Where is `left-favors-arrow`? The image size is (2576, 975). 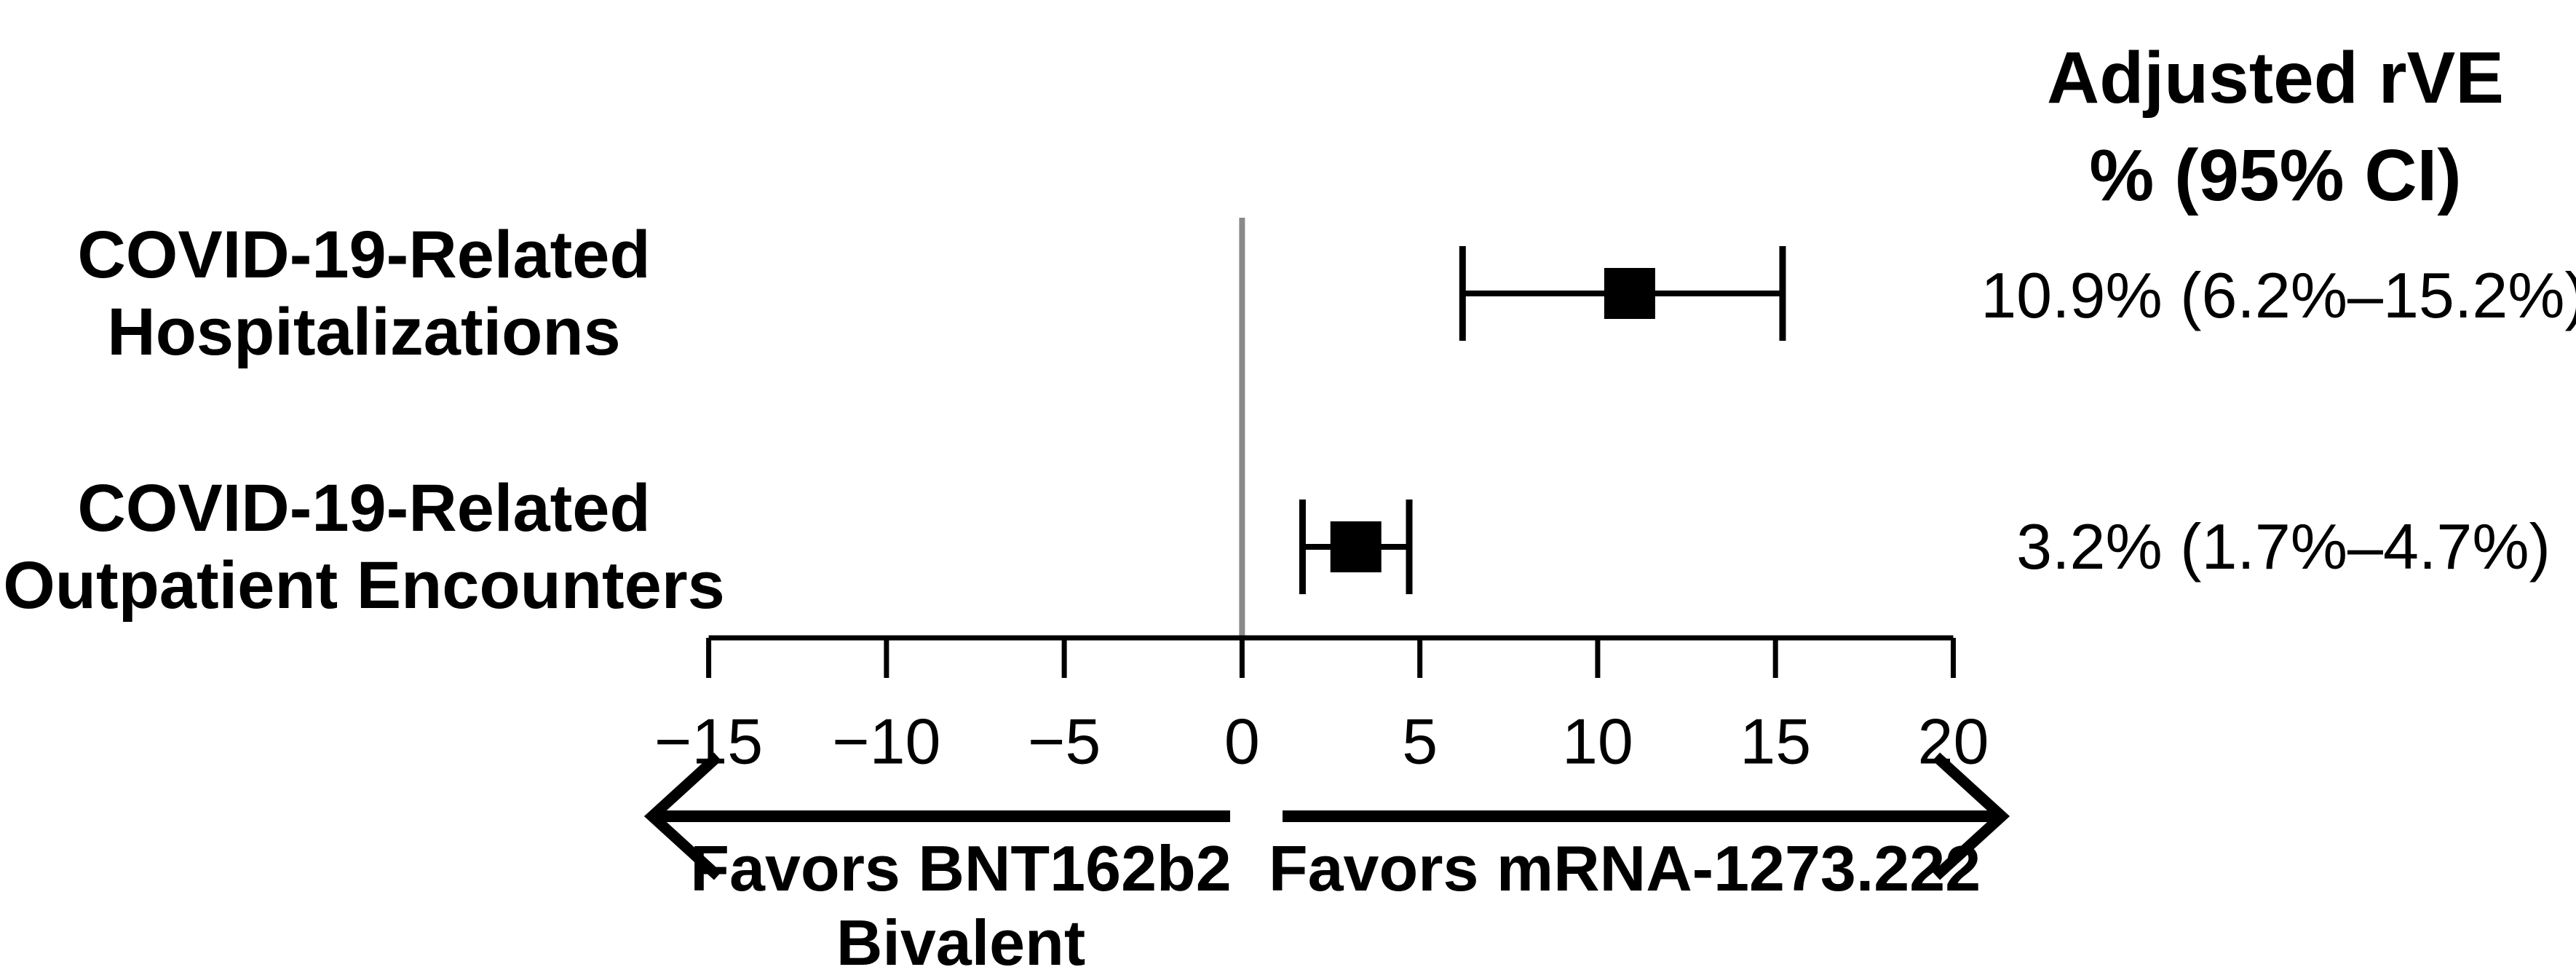
left-favors-arrow is located at coordinates (936, 816).